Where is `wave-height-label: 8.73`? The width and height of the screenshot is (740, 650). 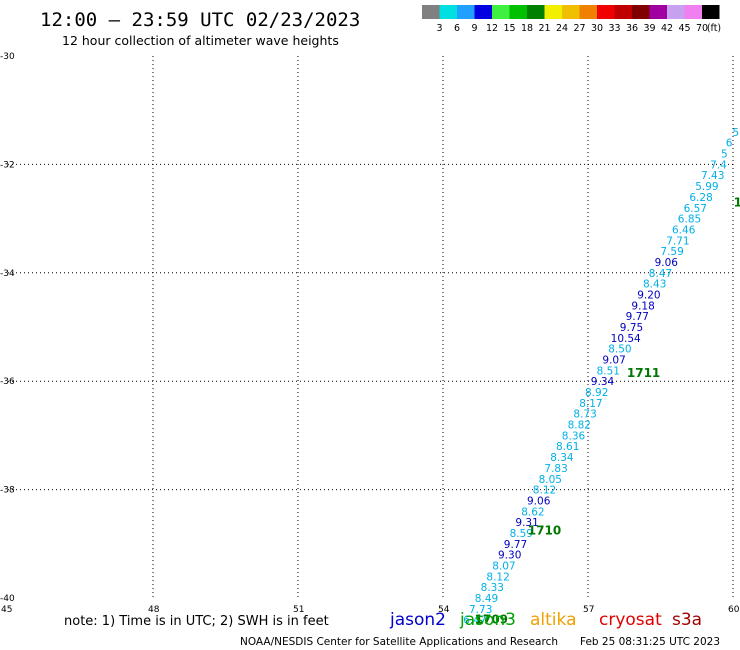
wave-height-label: 8.73 is located at coordinates (584, 415).